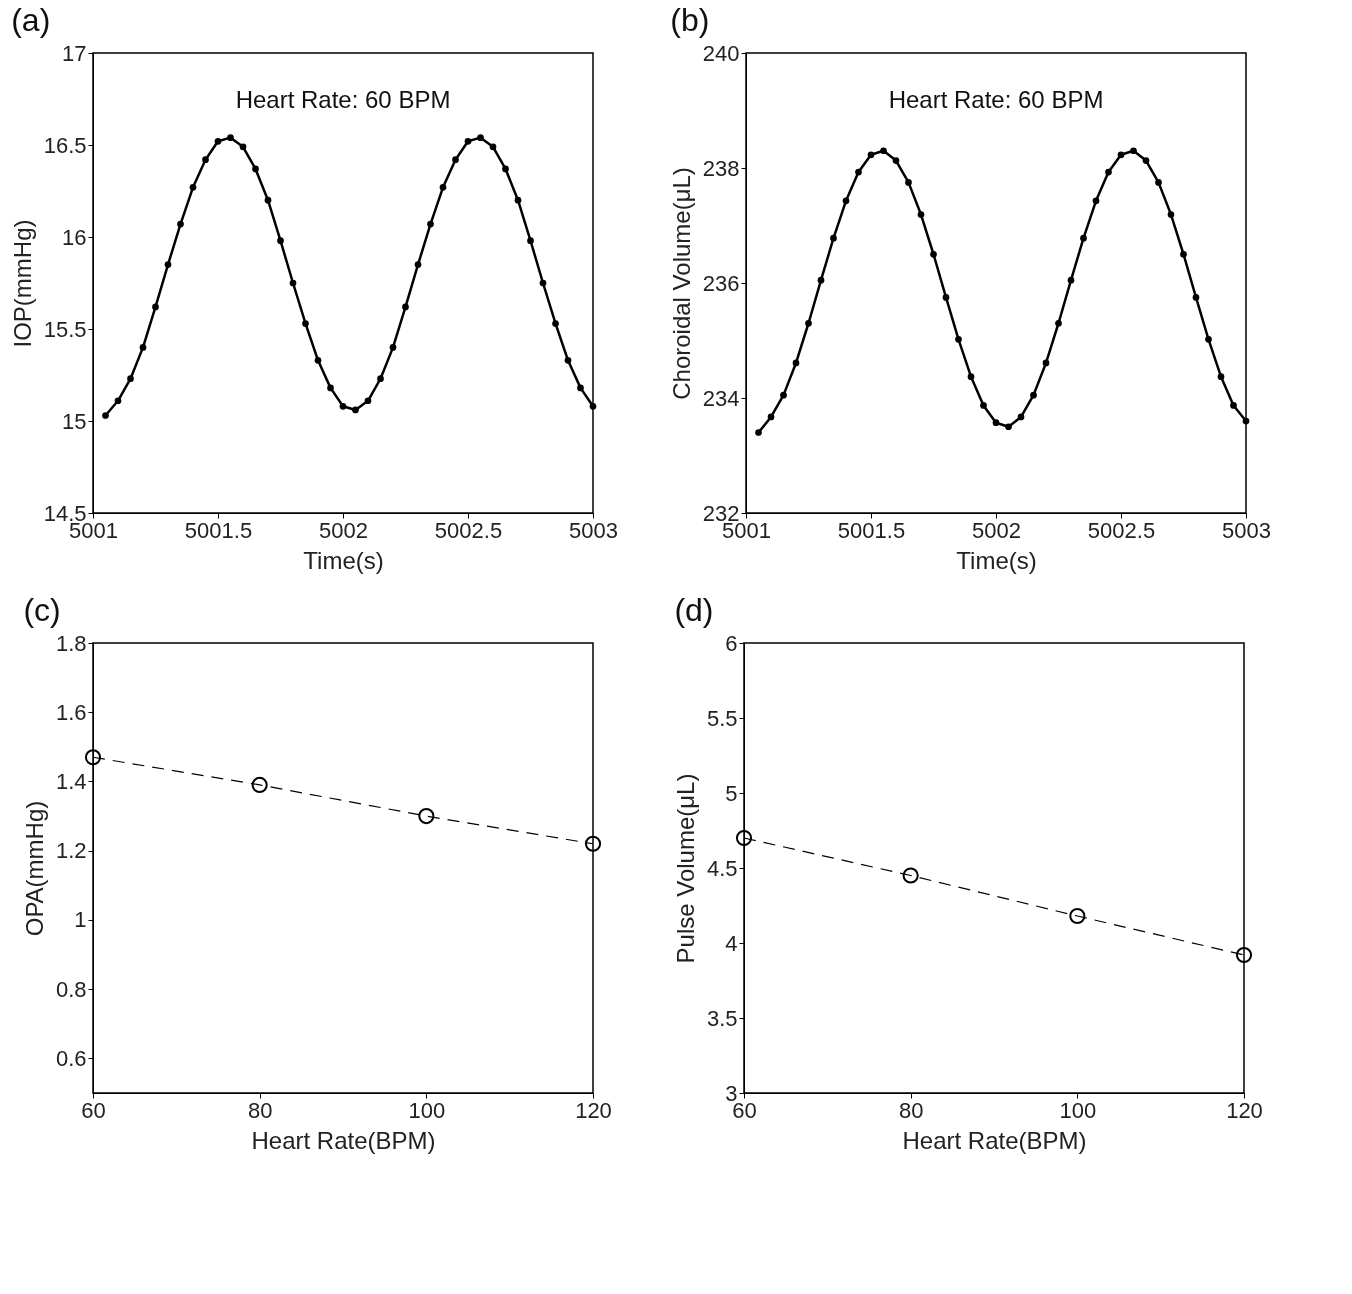 The image size is (1352, 1294). Describe the element at coordinates (1121, 530) in the screenshot. I see `x-tick-label: 5002.5` at that location.